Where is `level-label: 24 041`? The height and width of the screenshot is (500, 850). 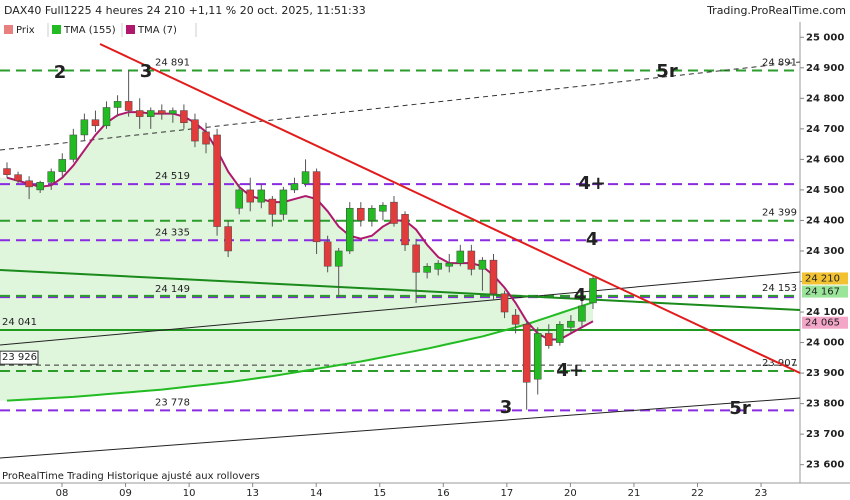
level-label: 24 041 is located at coordinates (19, 322).